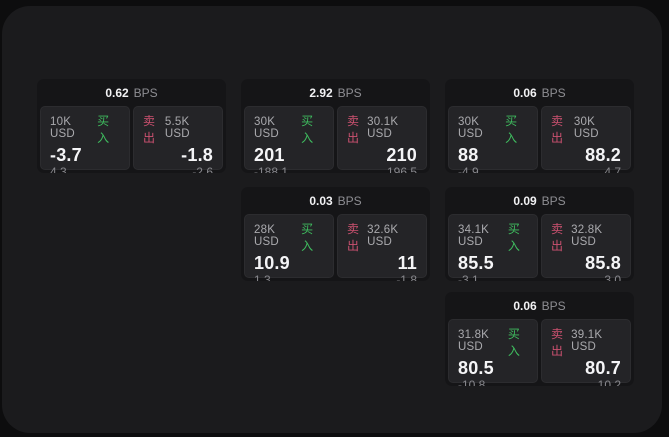 This screenshot has height=437, width=669. I want to click on sell-pane: 卖出 39.1K USD 80.7 10.2, so click(586, 352).